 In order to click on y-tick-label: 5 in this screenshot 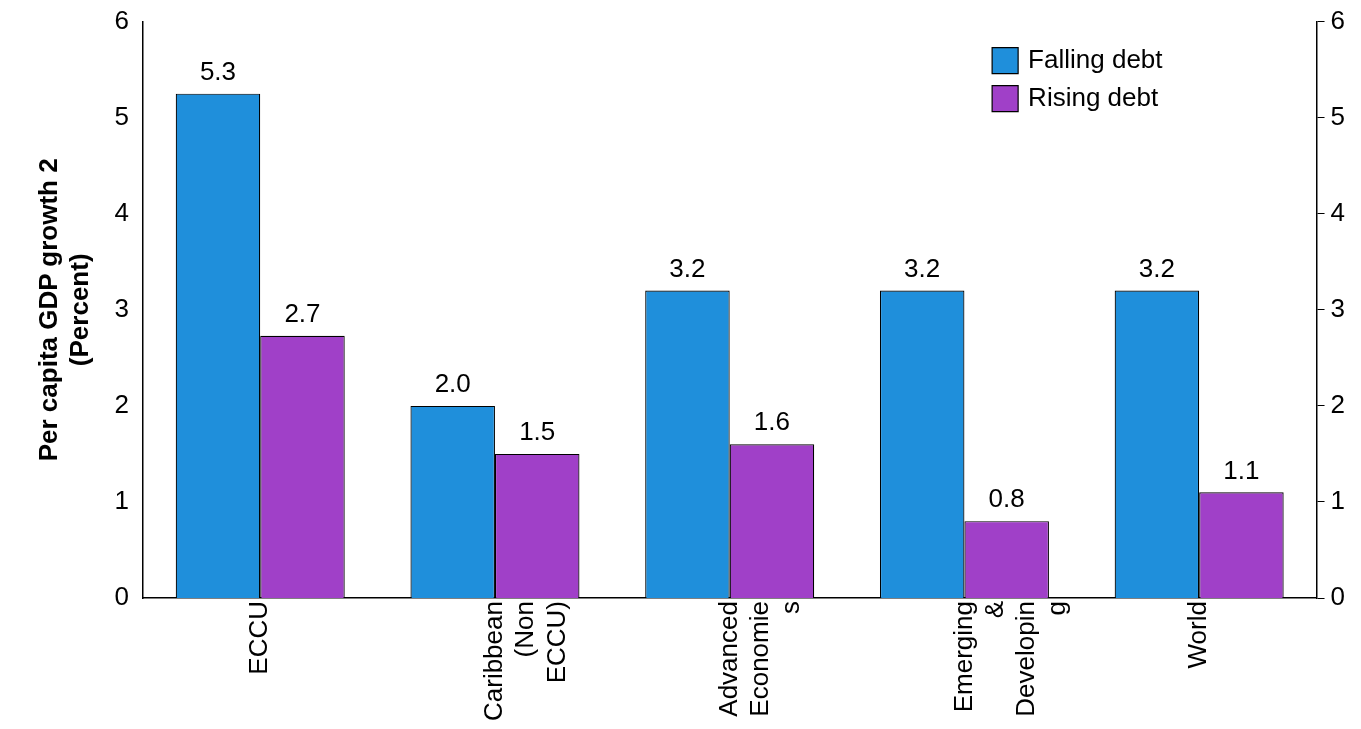, I will do `click(121, 115)`.